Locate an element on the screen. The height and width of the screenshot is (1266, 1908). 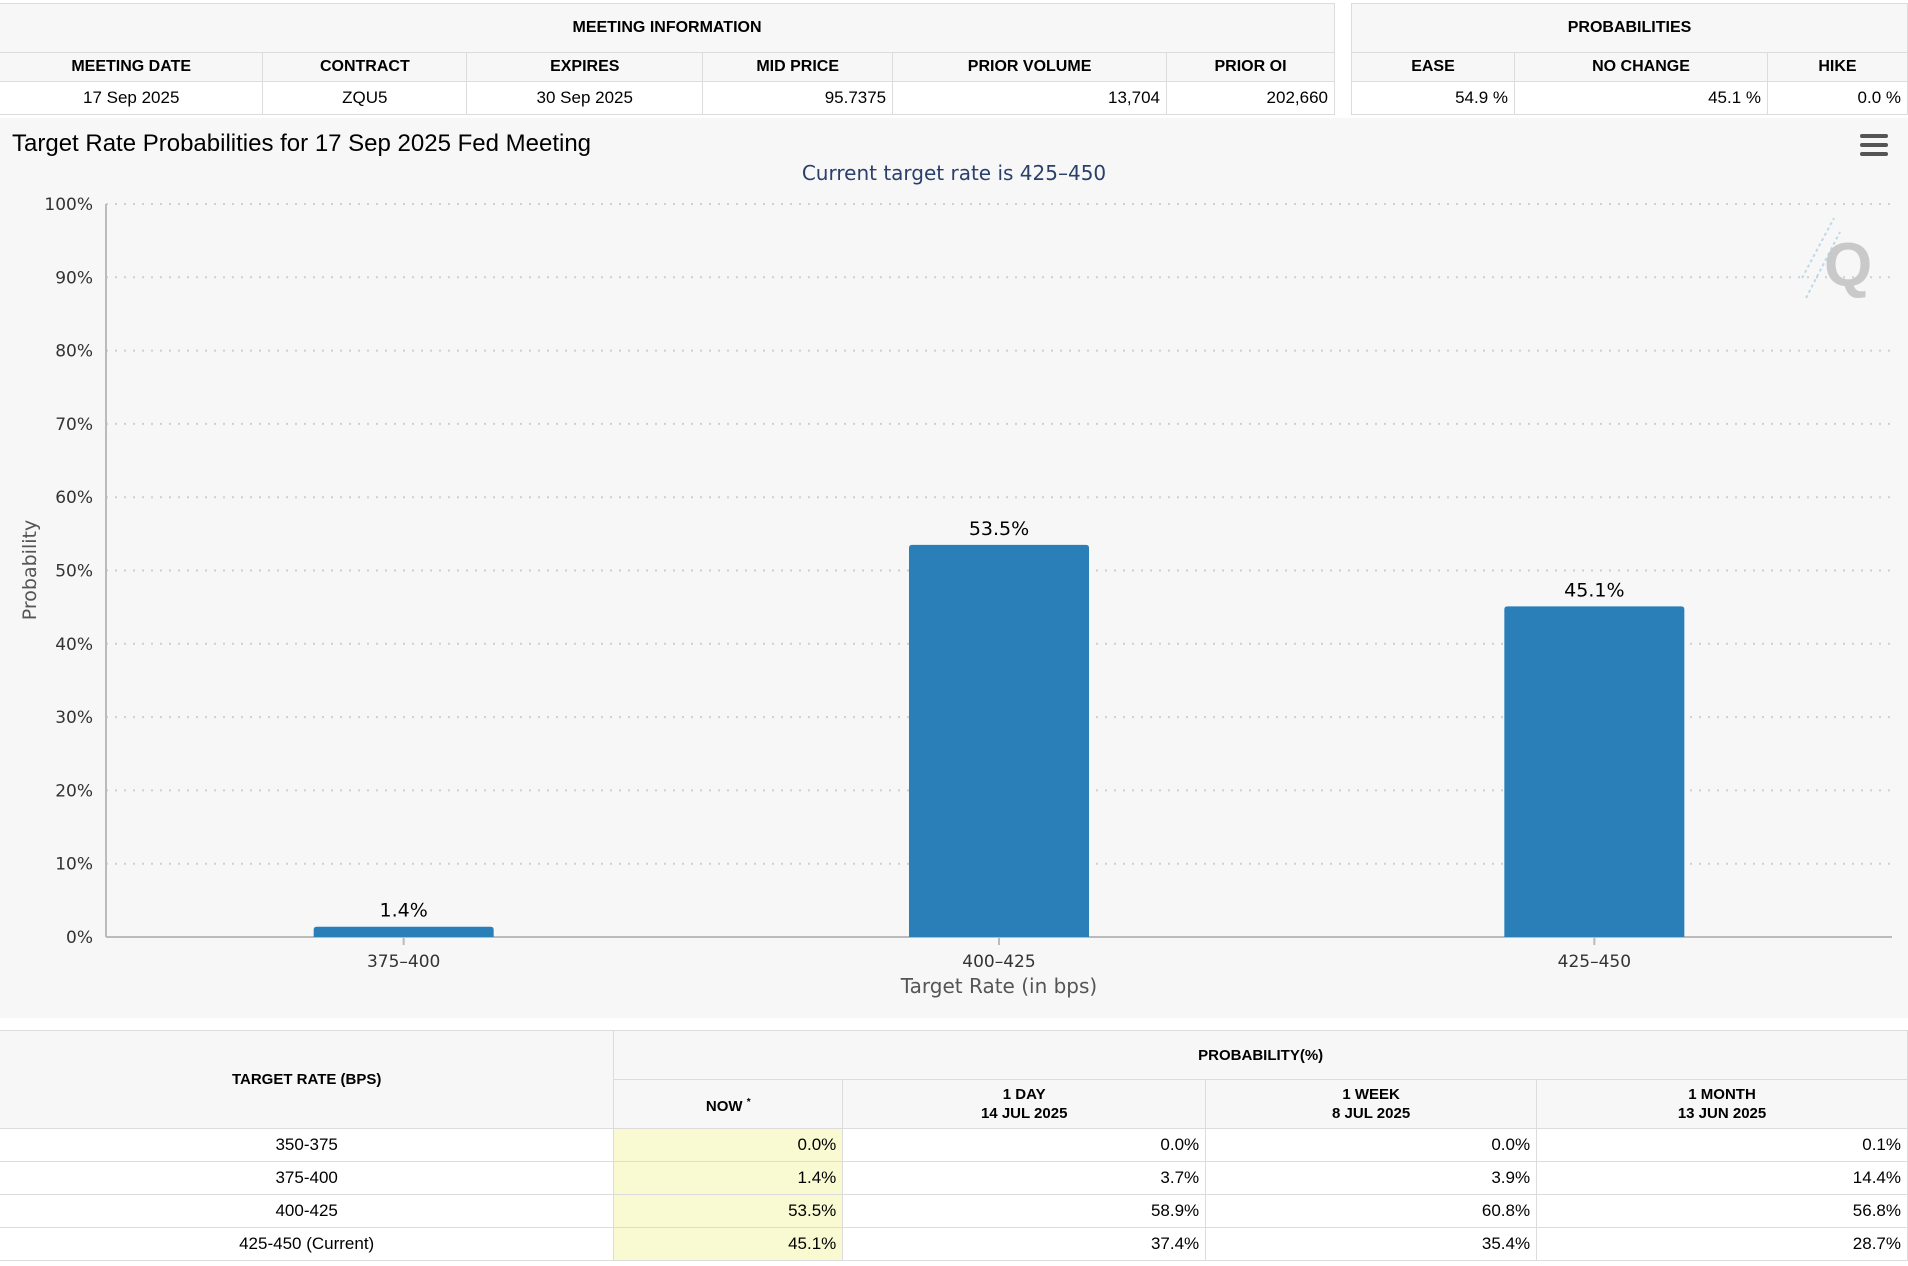
chart-subtitle: Current target rate is 425–450 is located at coordinates (954, 173).